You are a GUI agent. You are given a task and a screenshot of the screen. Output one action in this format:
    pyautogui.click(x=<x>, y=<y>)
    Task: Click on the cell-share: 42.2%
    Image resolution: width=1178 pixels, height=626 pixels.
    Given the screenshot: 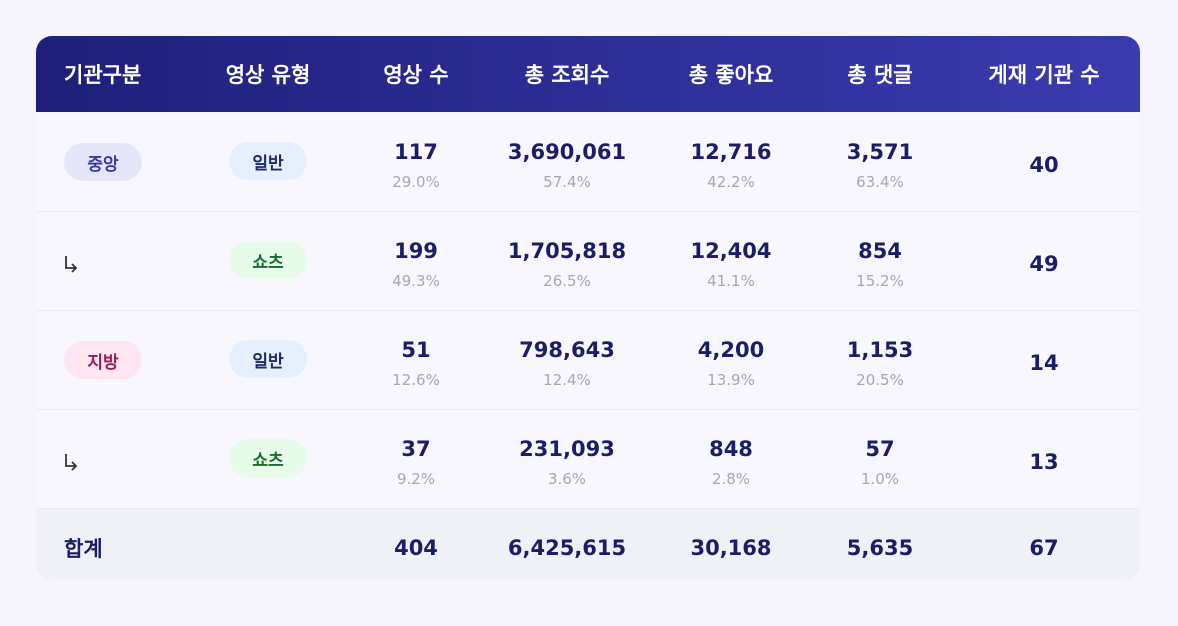 What is the action you would take?
    pyautogui.click(x=731, y=182)
    